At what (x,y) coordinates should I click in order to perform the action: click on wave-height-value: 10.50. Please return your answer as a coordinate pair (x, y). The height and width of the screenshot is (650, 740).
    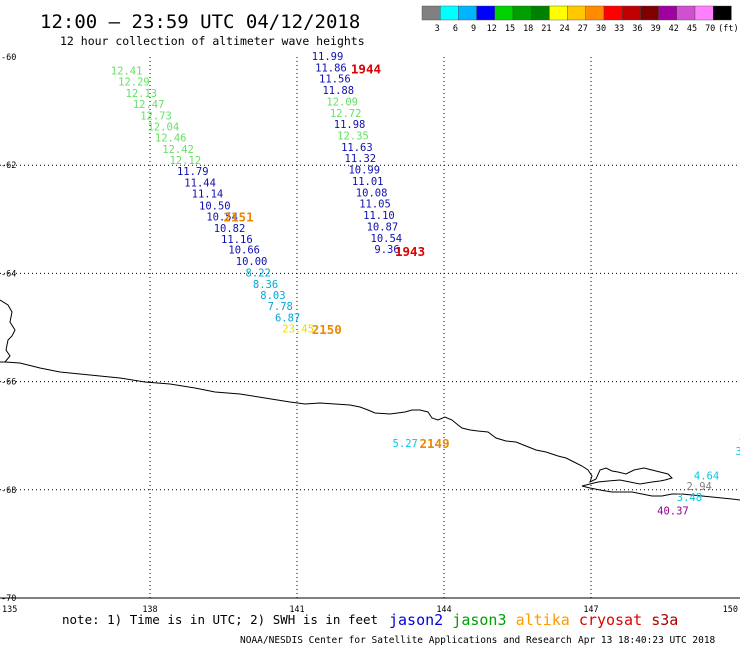
    Looking at the image, I should click on (215, 206).